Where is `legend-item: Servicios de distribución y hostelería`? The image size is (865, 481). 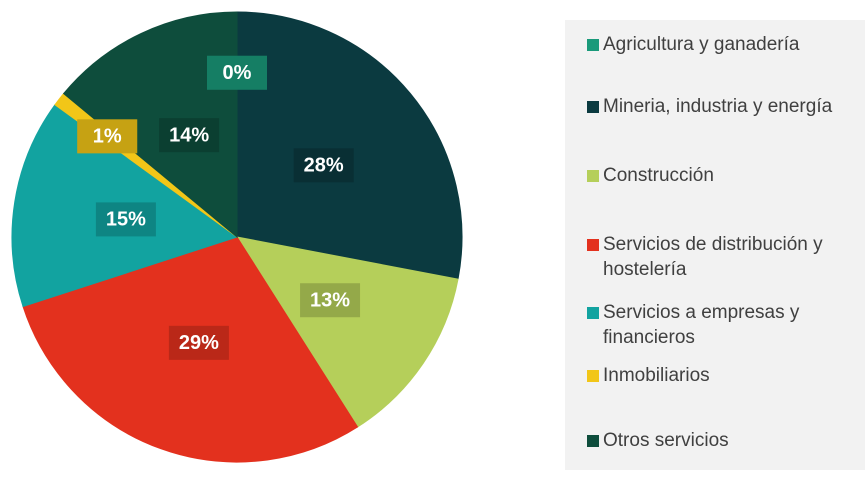 legend-item: Servicios de distribución y hostelería is located at coordinates (726, 257).